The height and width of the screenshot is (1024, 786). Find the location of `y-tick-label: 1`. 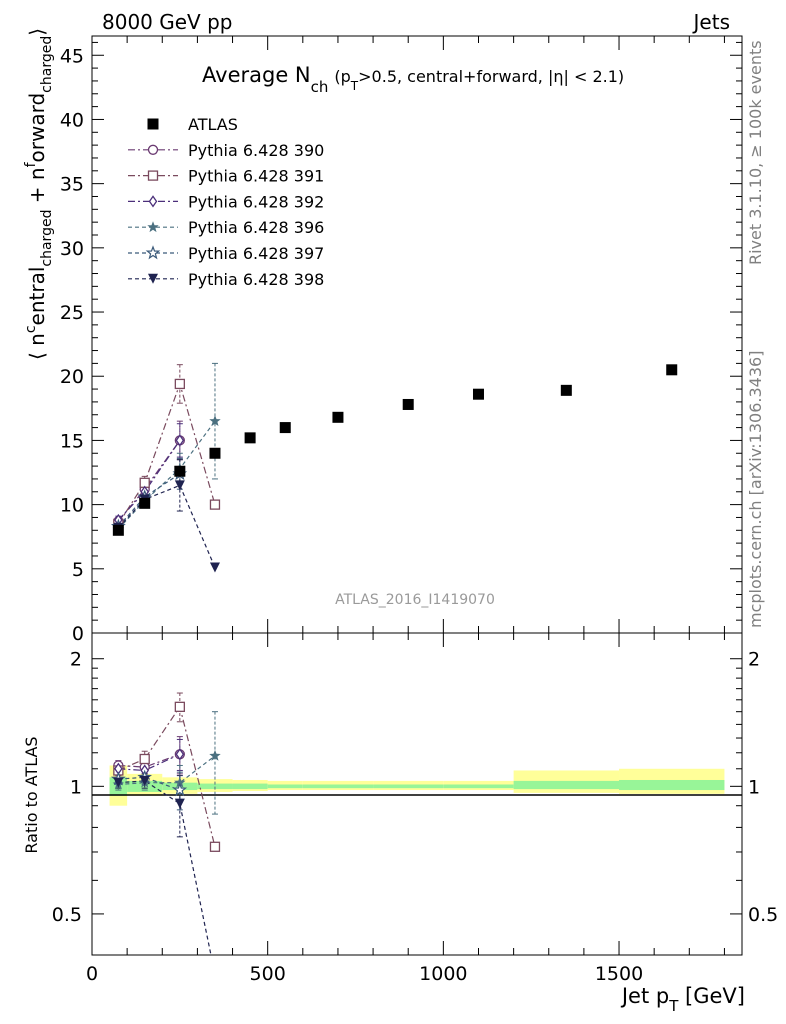

y-tick-label: 1 is located at coordinates (76, 787).